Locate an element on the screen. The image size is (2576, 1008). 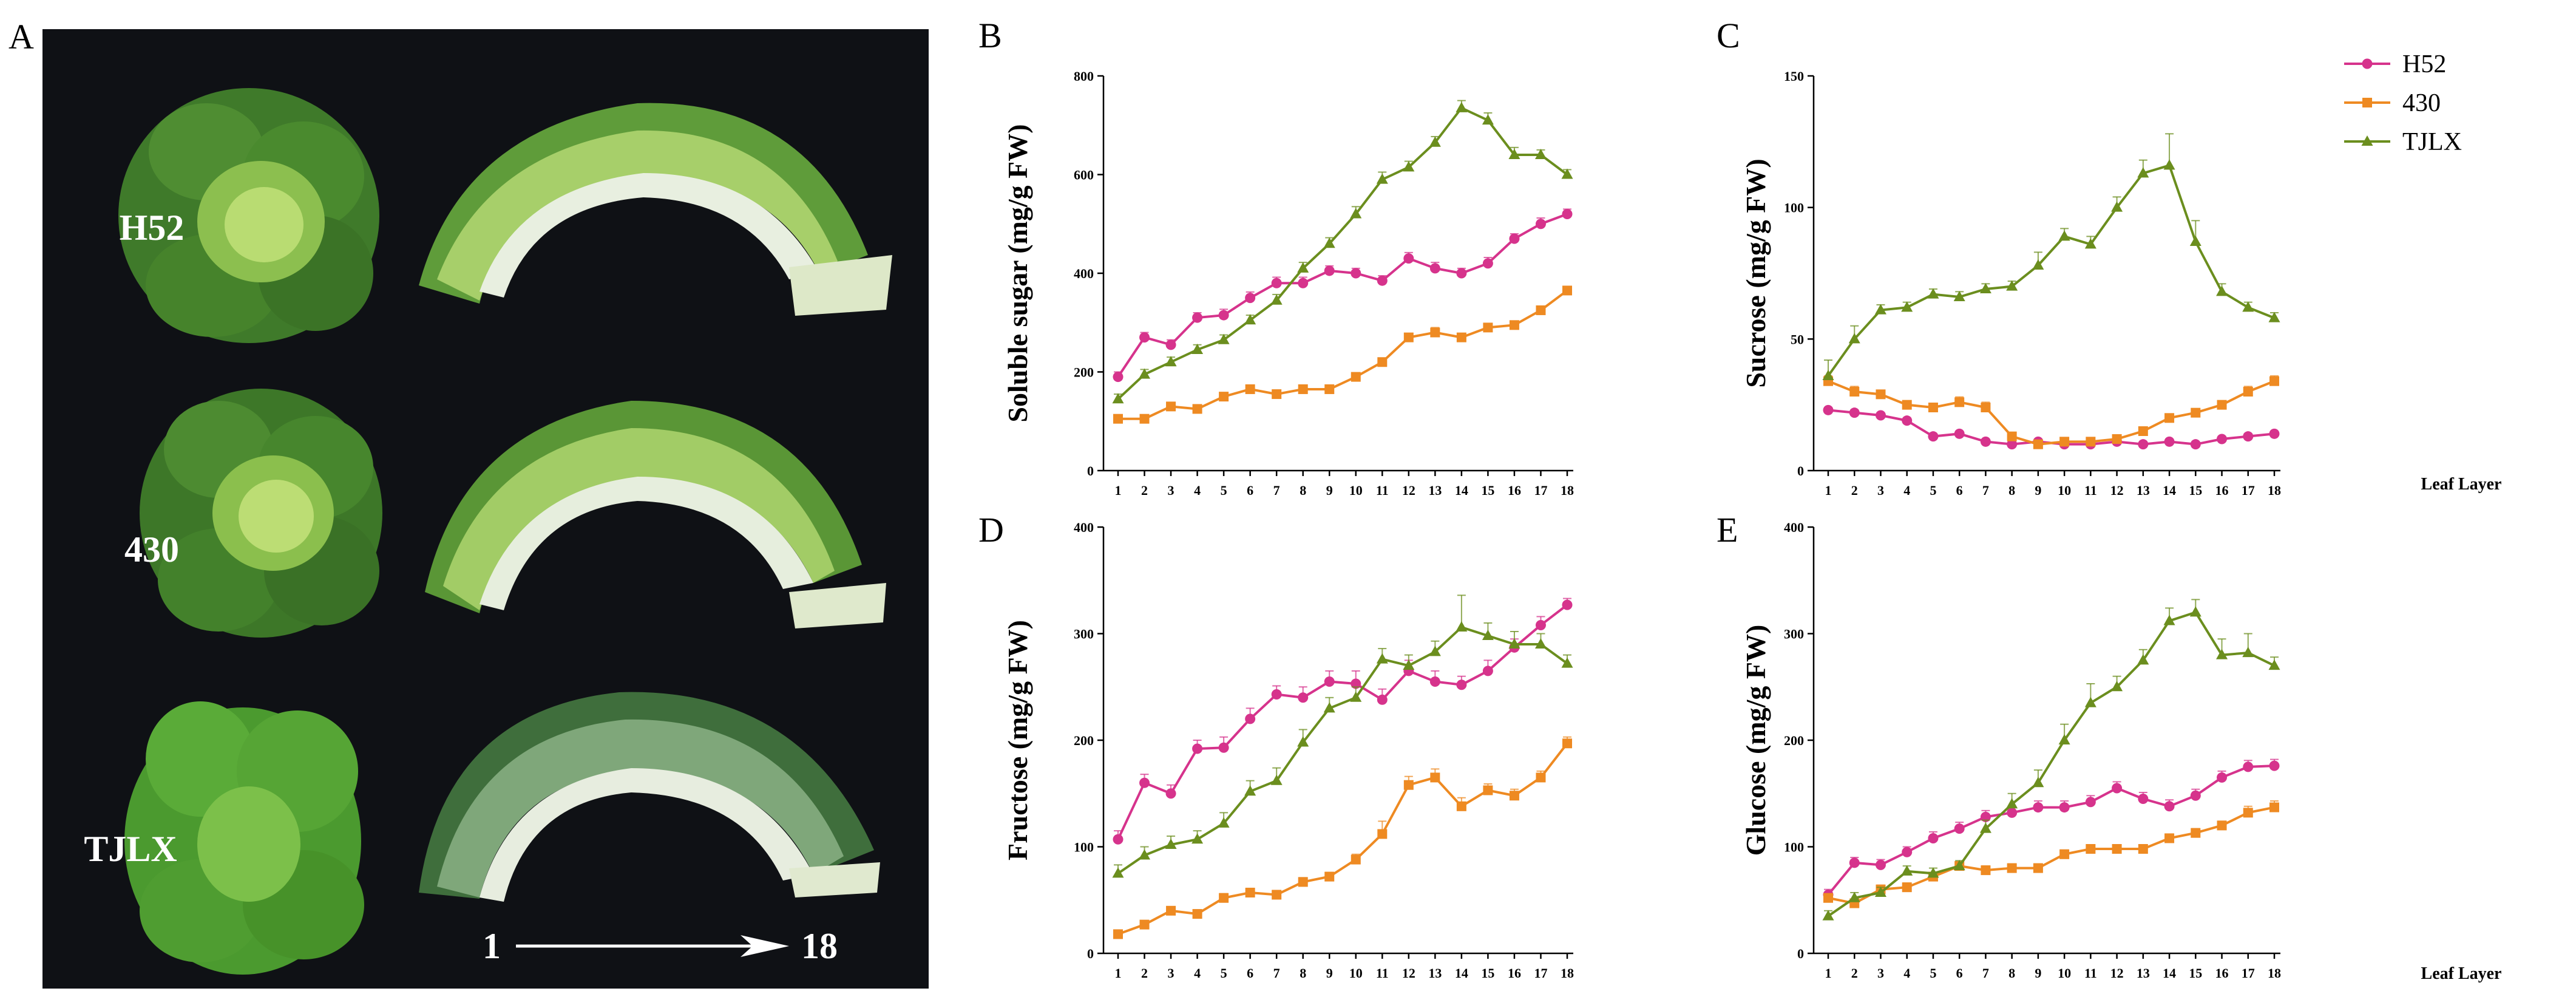
photo-row-h52: H52 is located at coordinates (505, 215).